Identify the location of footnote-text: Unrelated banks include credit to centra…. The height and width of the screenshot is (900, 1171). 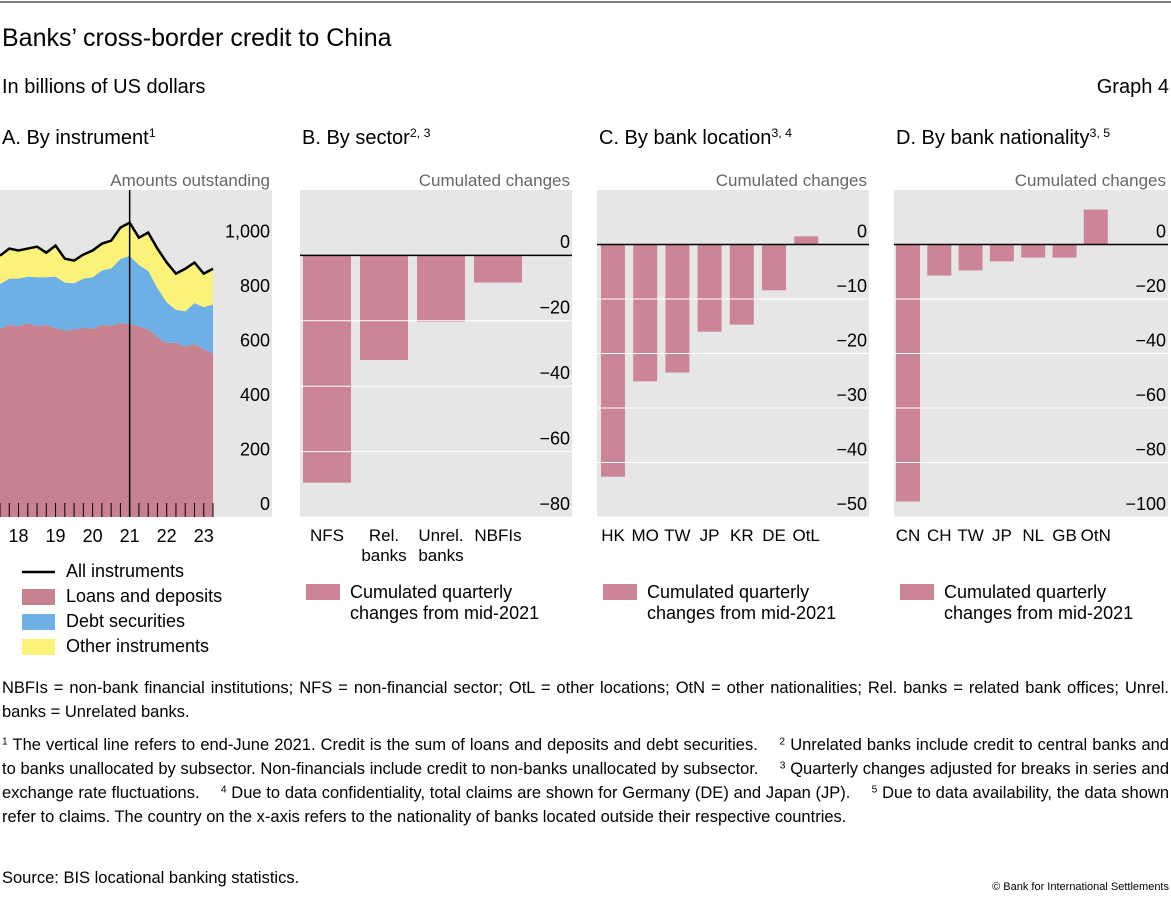
(585, 757).